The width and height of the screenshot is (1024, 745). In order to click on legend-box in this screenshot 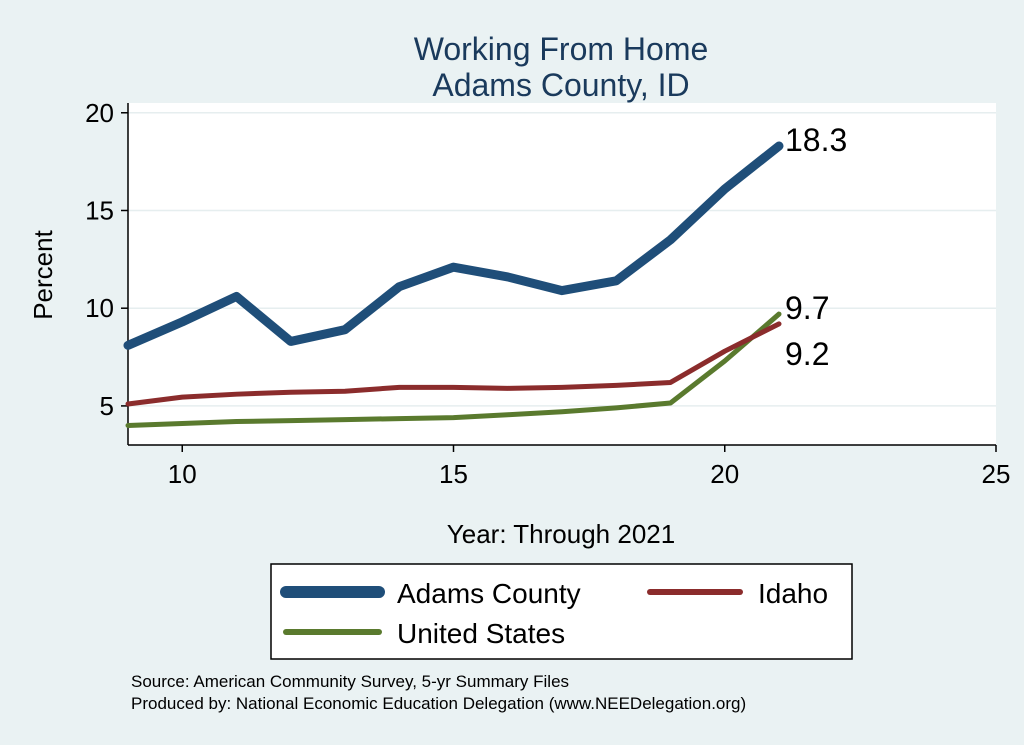, I will do `click(561, 611)`.